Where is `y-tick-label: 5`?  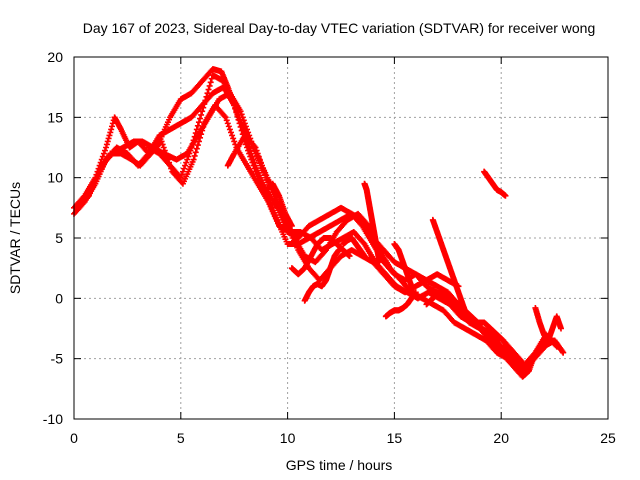
y-tick-label: 5 is located at coordinates (59, 238).